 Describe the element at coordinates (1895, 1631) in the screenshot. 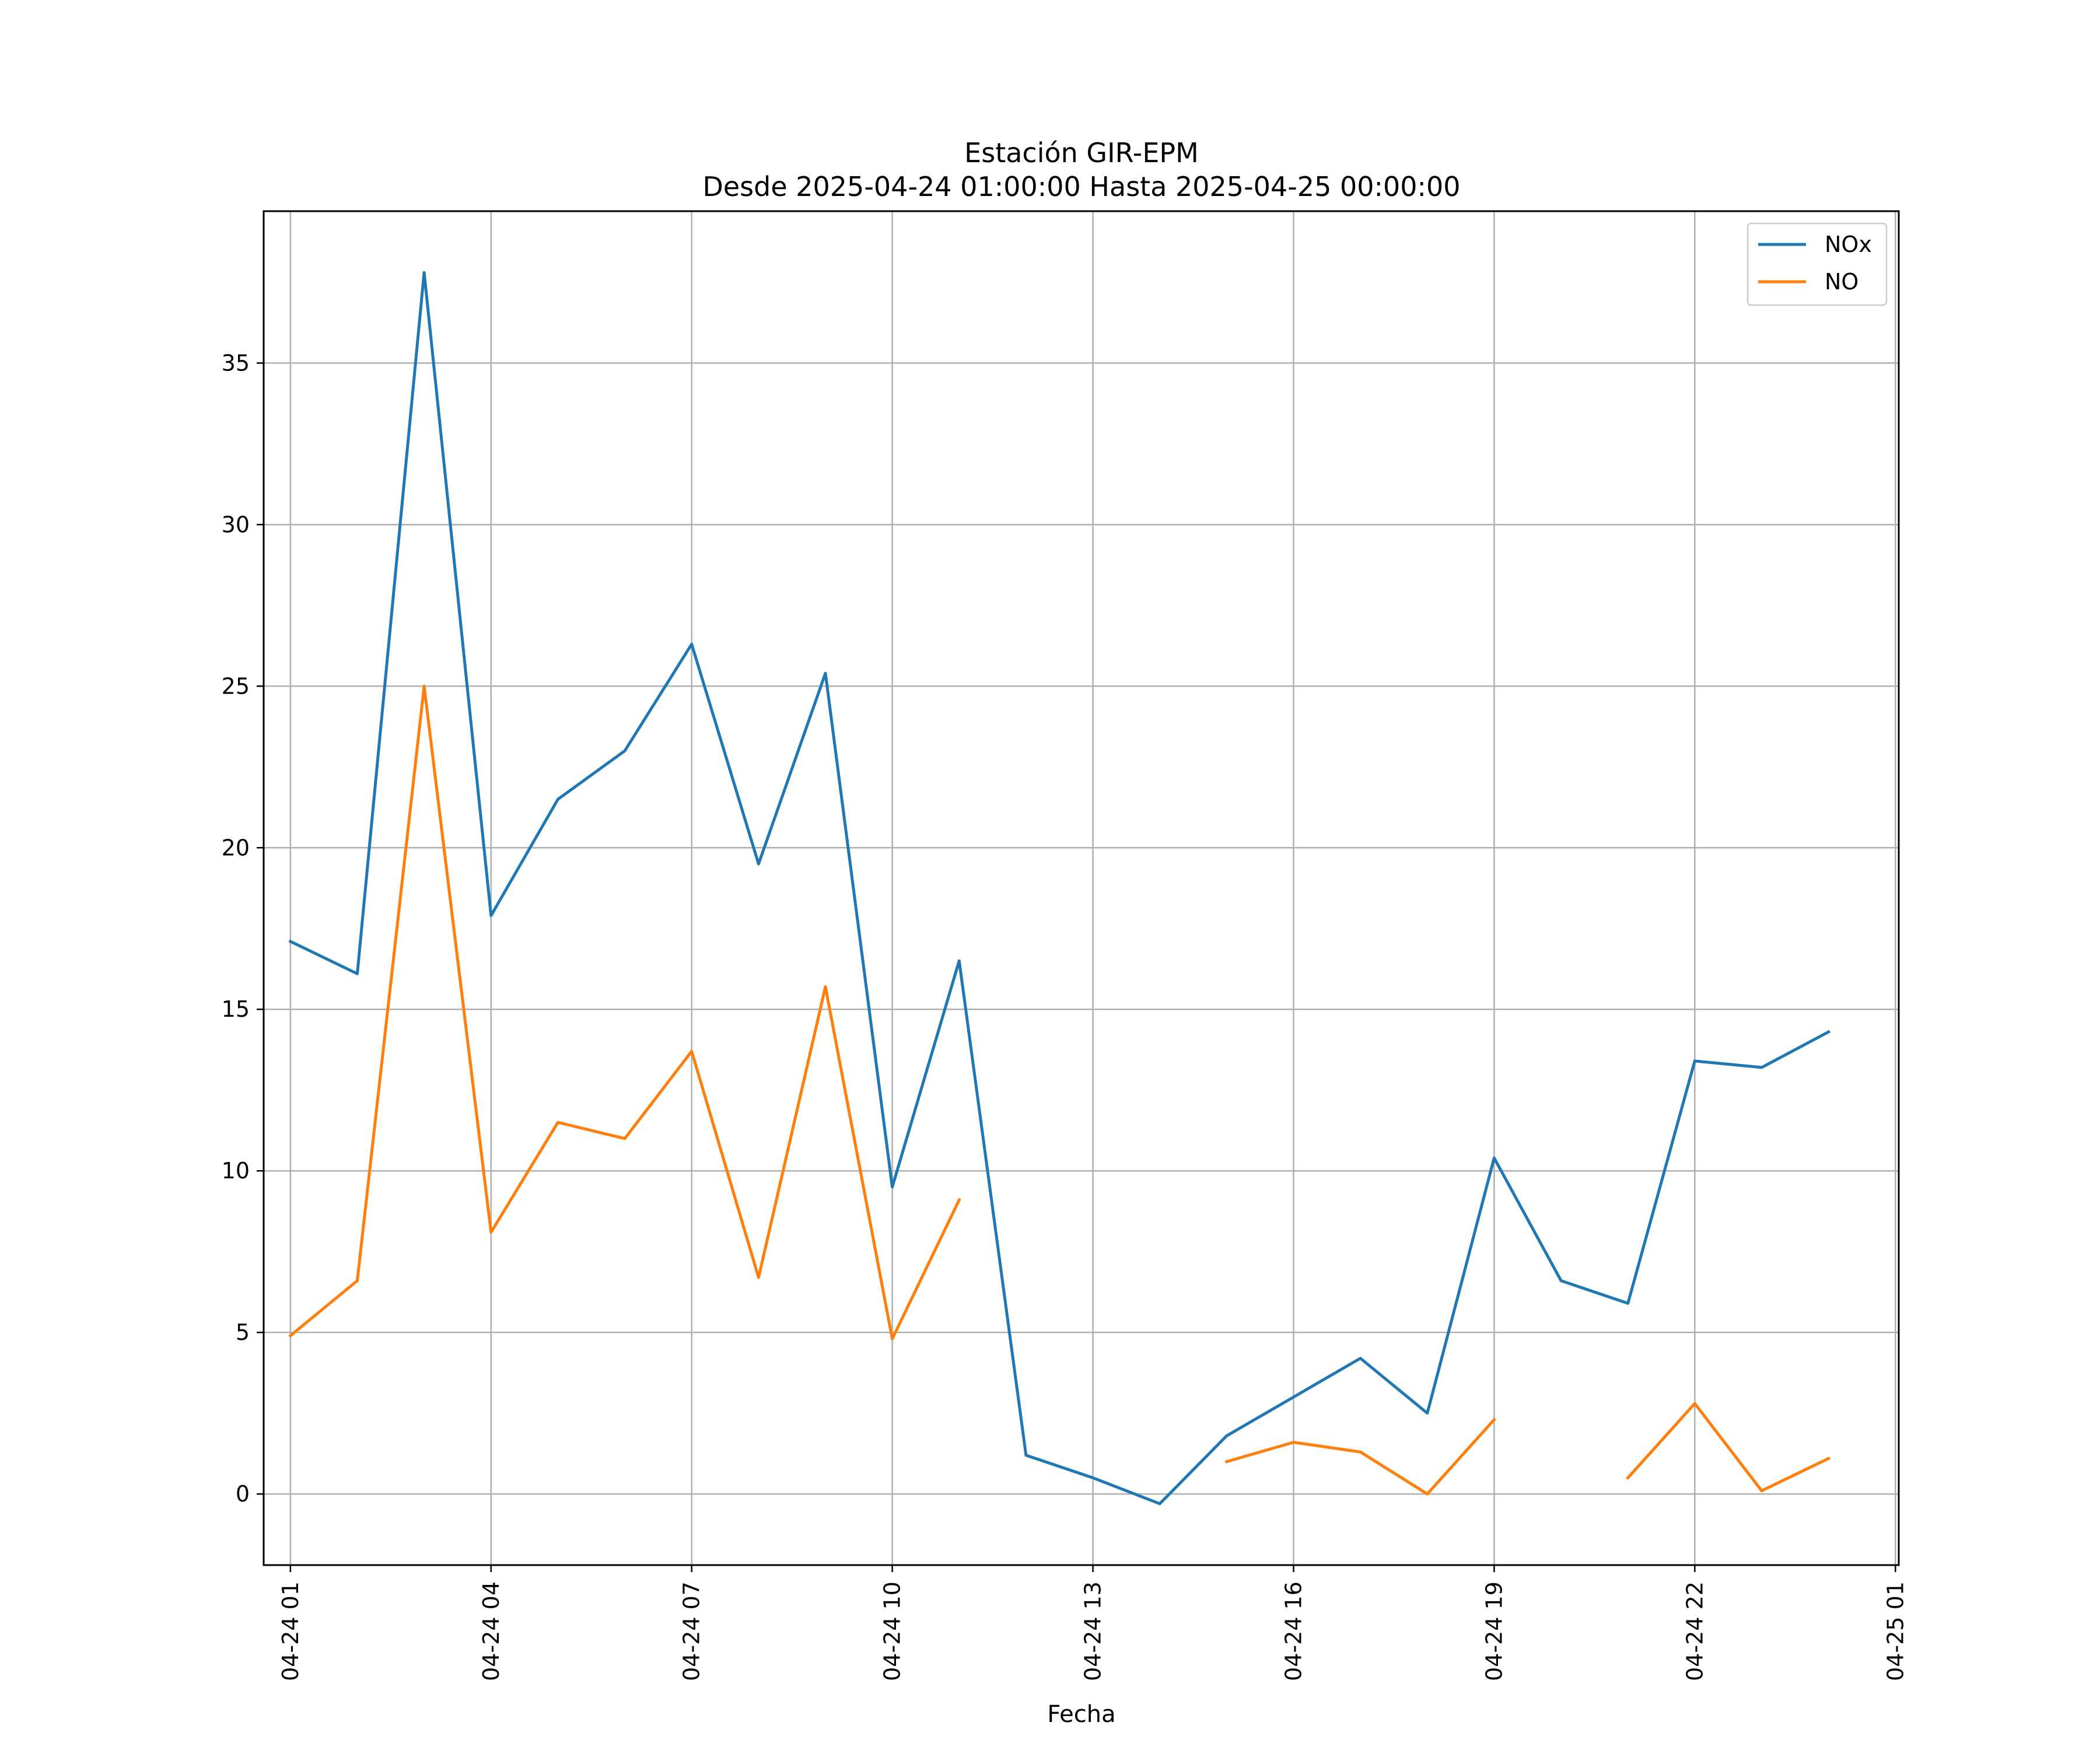

I see `x-tick-label: 04-25 01` at that location.